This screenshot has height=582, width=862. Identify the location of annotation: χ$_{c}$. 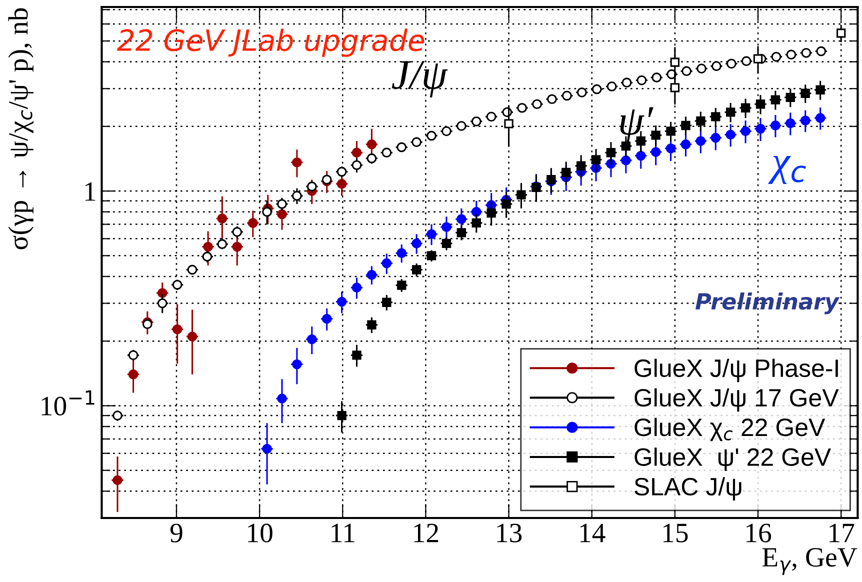
(787, 170).